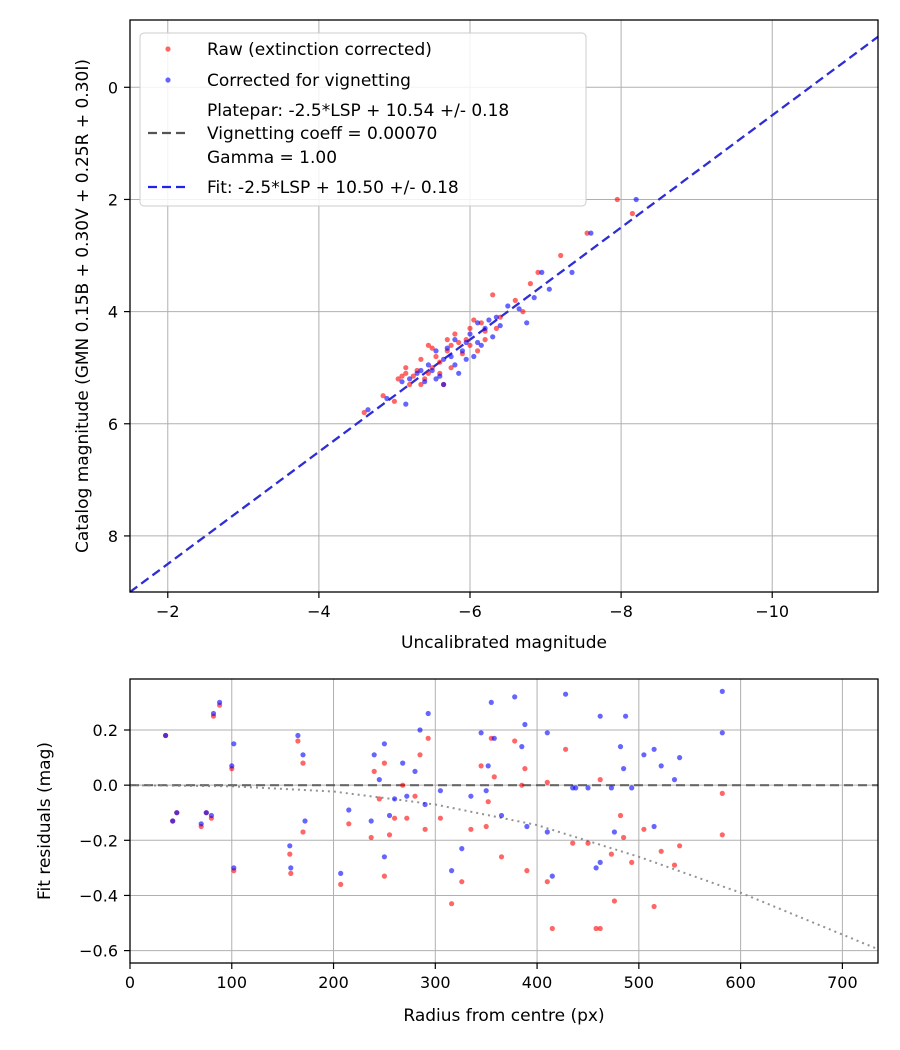  Describe the element at coordinates (504, 867) in the screenshot. I see `line-vignetting` at that location.